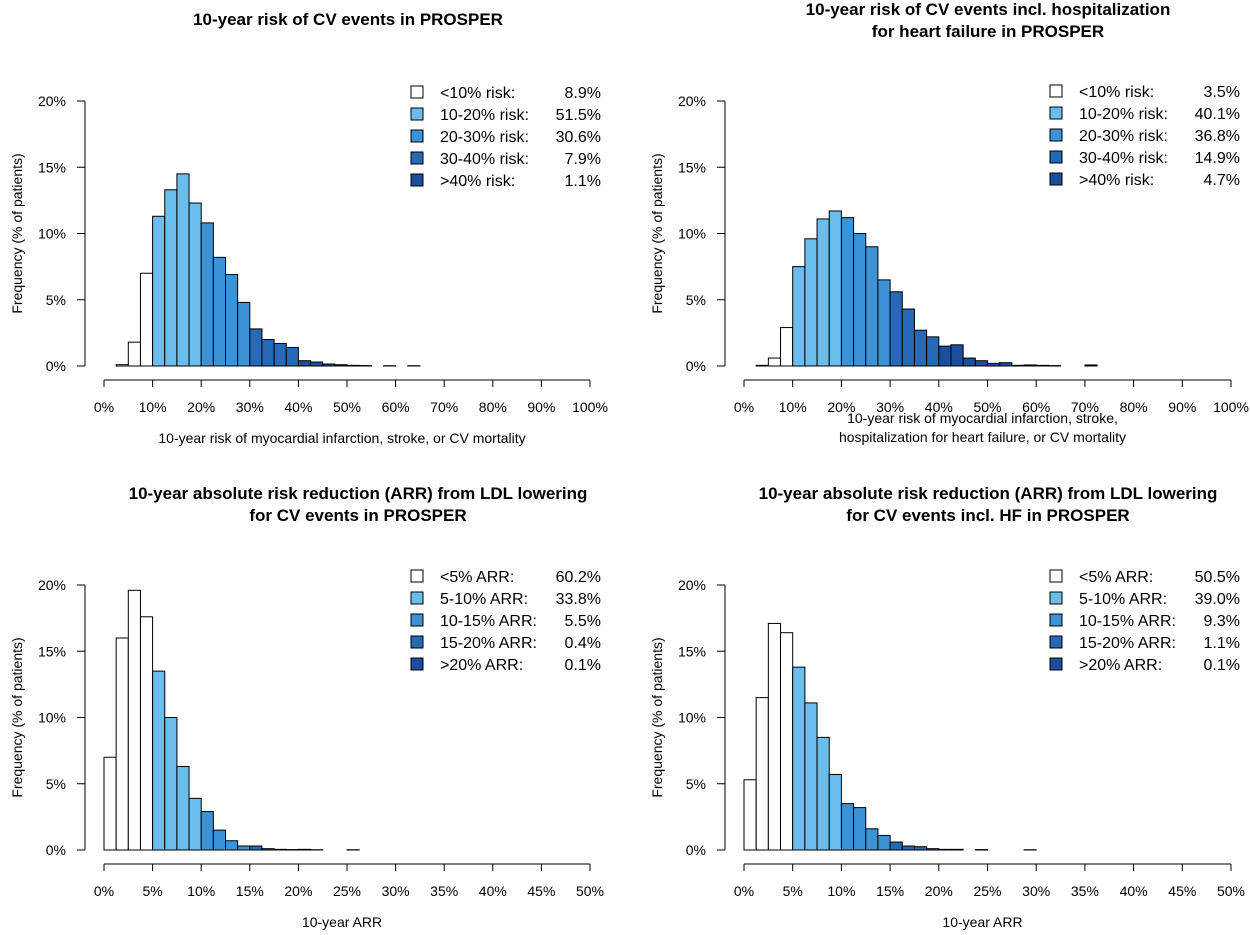 The image size is (1250, 935). Describe the element at coordinates (696, 366) in the screenshot. I see `chart-2-y-tick-label: 0%` at that location.